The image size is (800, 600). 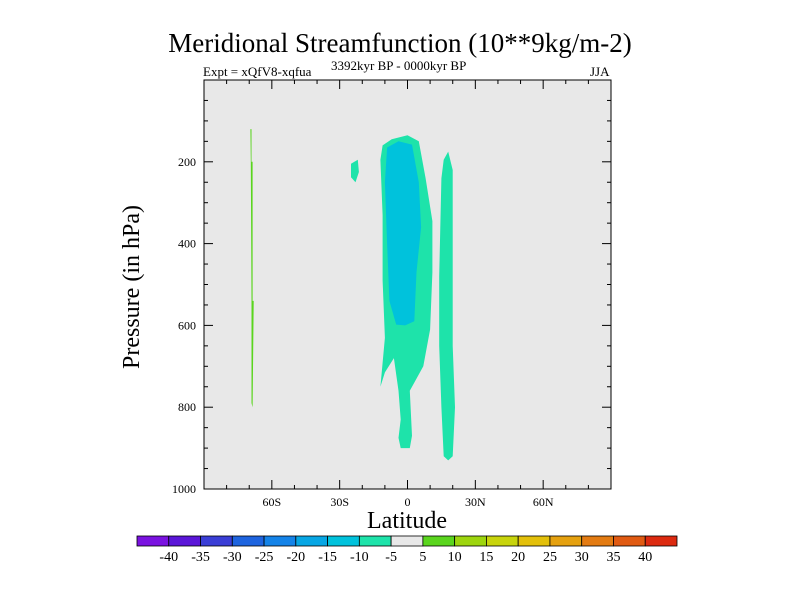 What do you see at coordinates (200, 557) in the screenshot?
I see `colorbar-label: -35` at bounding box center [200, 557].